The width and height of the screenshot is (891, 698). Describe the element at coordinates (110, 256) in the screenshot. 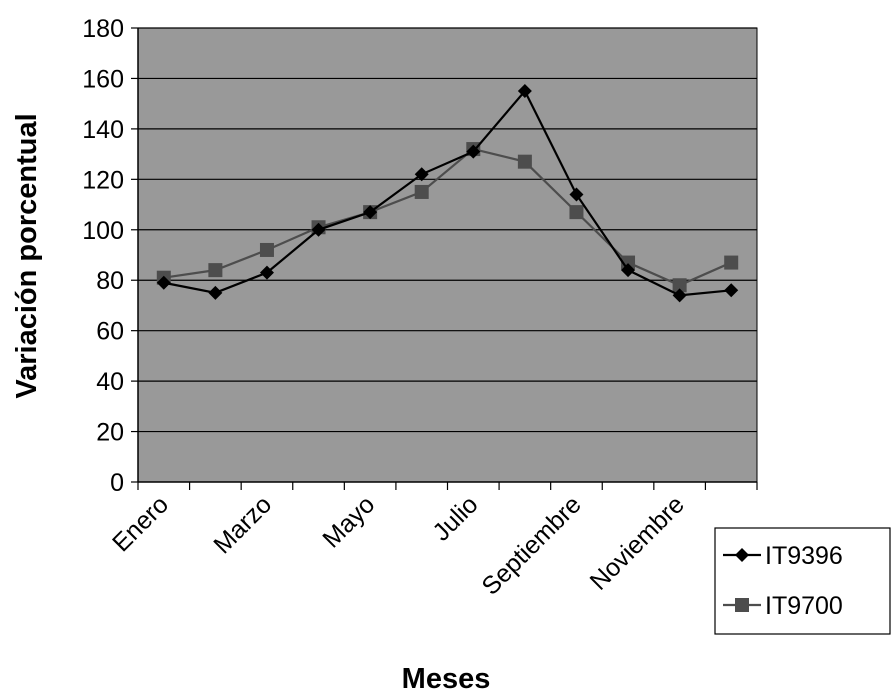

I see `y-axis-ticks: 0 20 40 60 80 100 120 140 160 180` at that location.